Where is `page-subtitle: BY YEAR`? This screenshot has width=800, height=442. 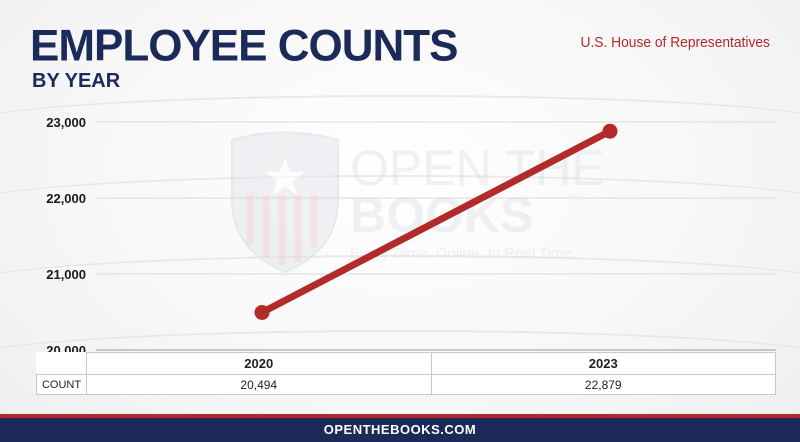 page-subtitle: BY YEAR is located at coordinates (76, 81).